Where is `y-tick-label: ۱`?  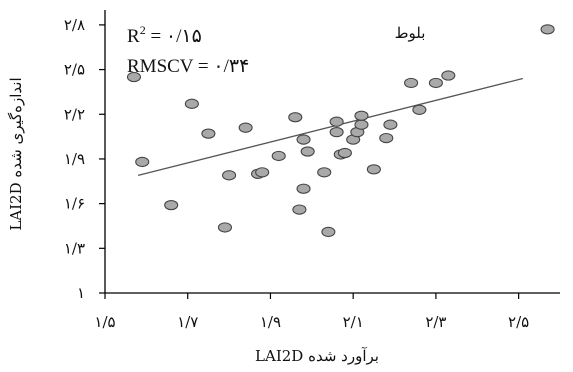
y-tick-label: ۱ is located at coordinates (81, 293).